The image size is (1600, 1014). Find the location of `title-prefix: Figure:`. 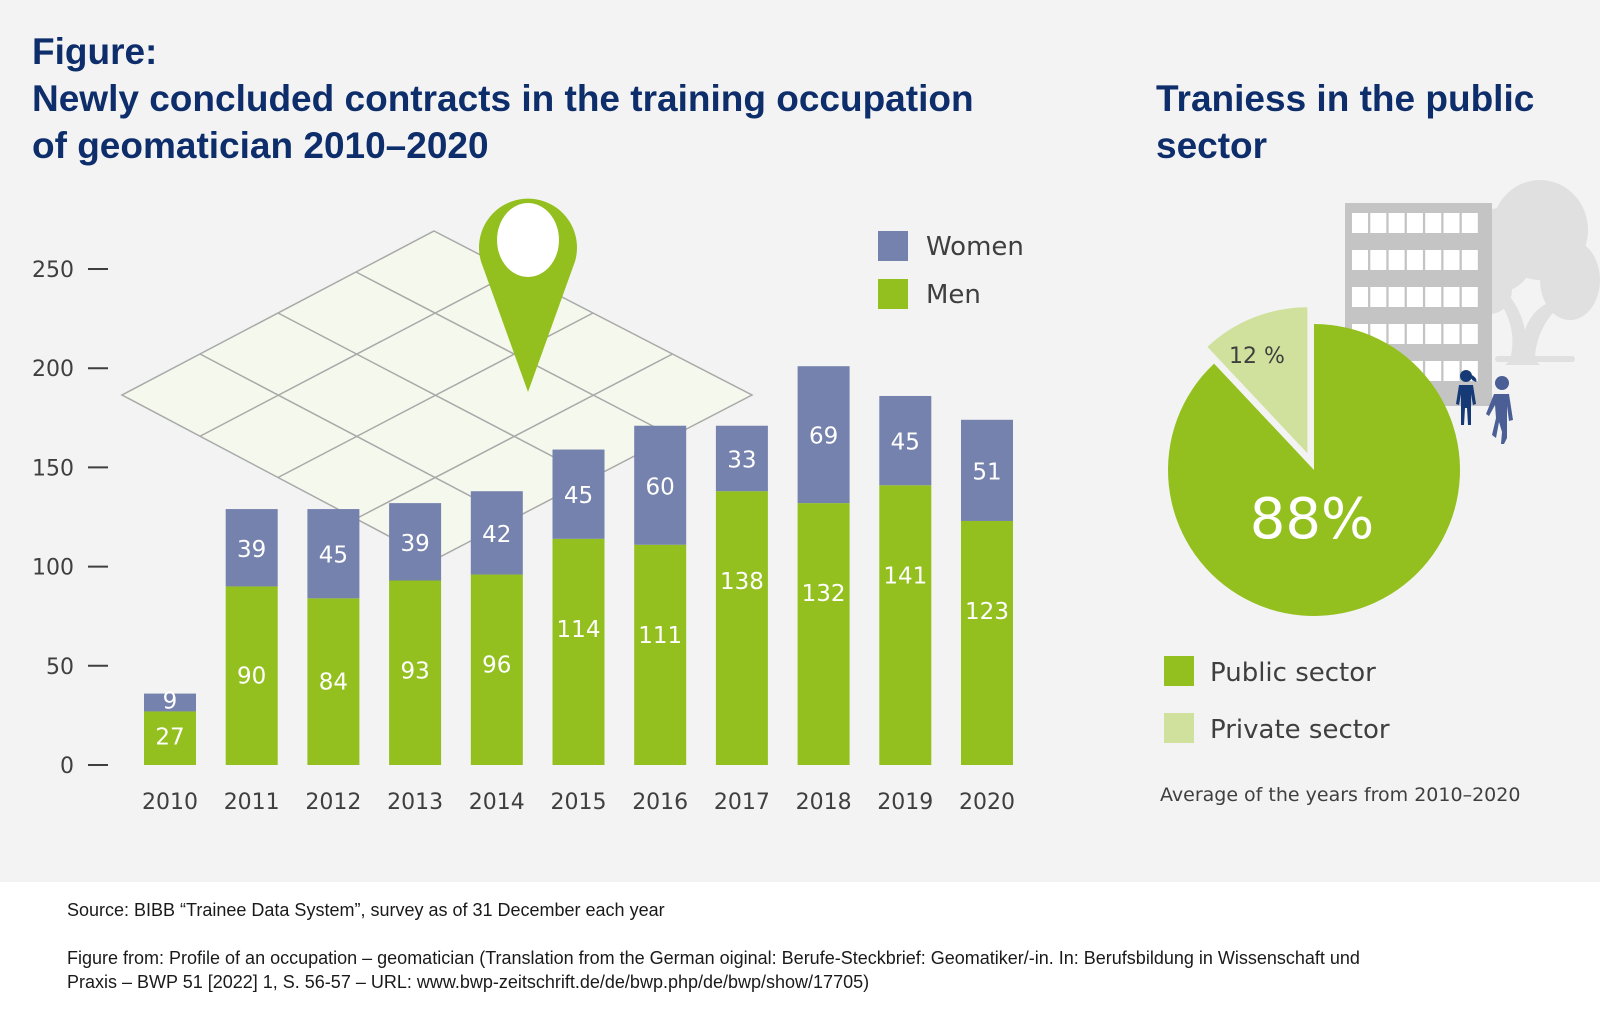

title-prefix: Figure: is located at coordinates (95, 51).